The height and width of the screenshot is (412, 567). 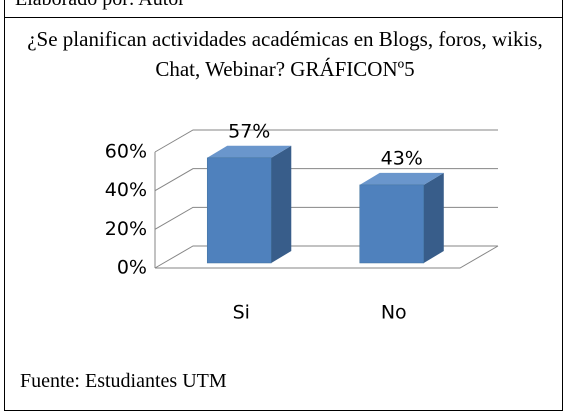 I want to click on data-label: 57%, so click(x=249, y=131).